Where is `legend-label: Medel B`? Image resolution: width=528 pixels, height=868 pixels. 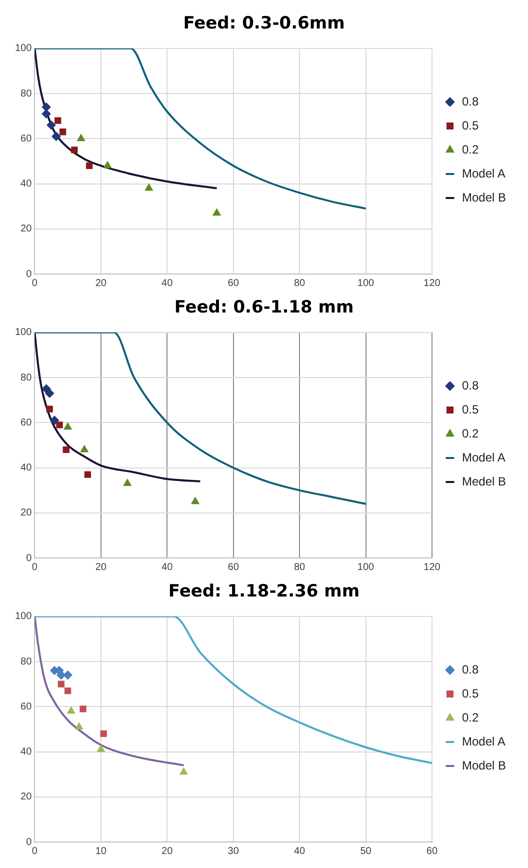
legend-label: Medel B is located at coordinates (484, 481).